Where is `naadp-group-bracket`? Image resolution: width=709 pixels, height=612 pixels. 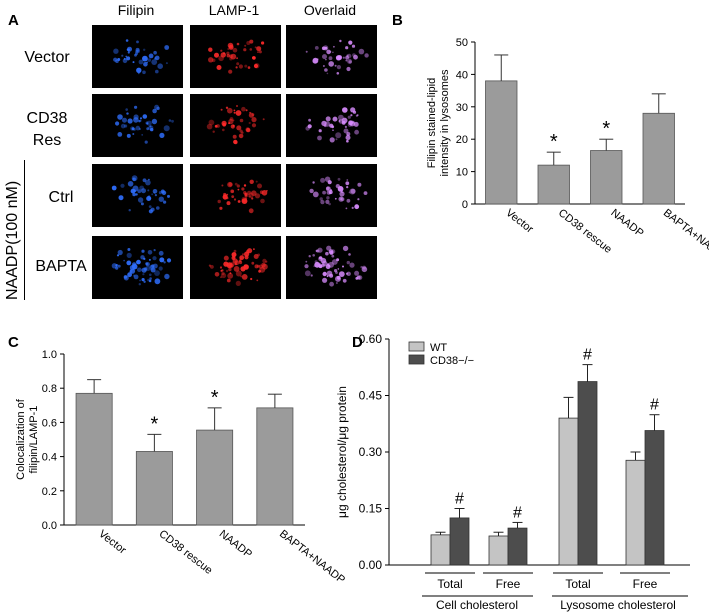 naadp-group-bracket is located at coordinates (24, 230).